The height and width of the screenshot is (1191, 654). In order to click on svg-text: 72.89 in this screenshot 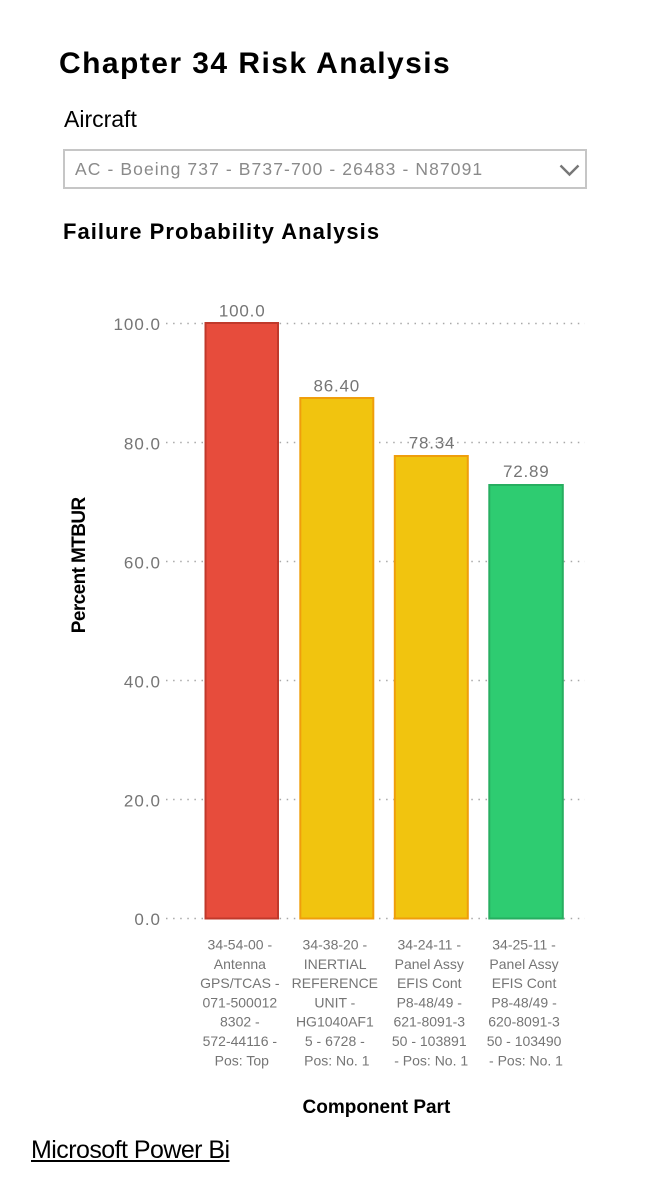, I will do `click(526, 471)`.